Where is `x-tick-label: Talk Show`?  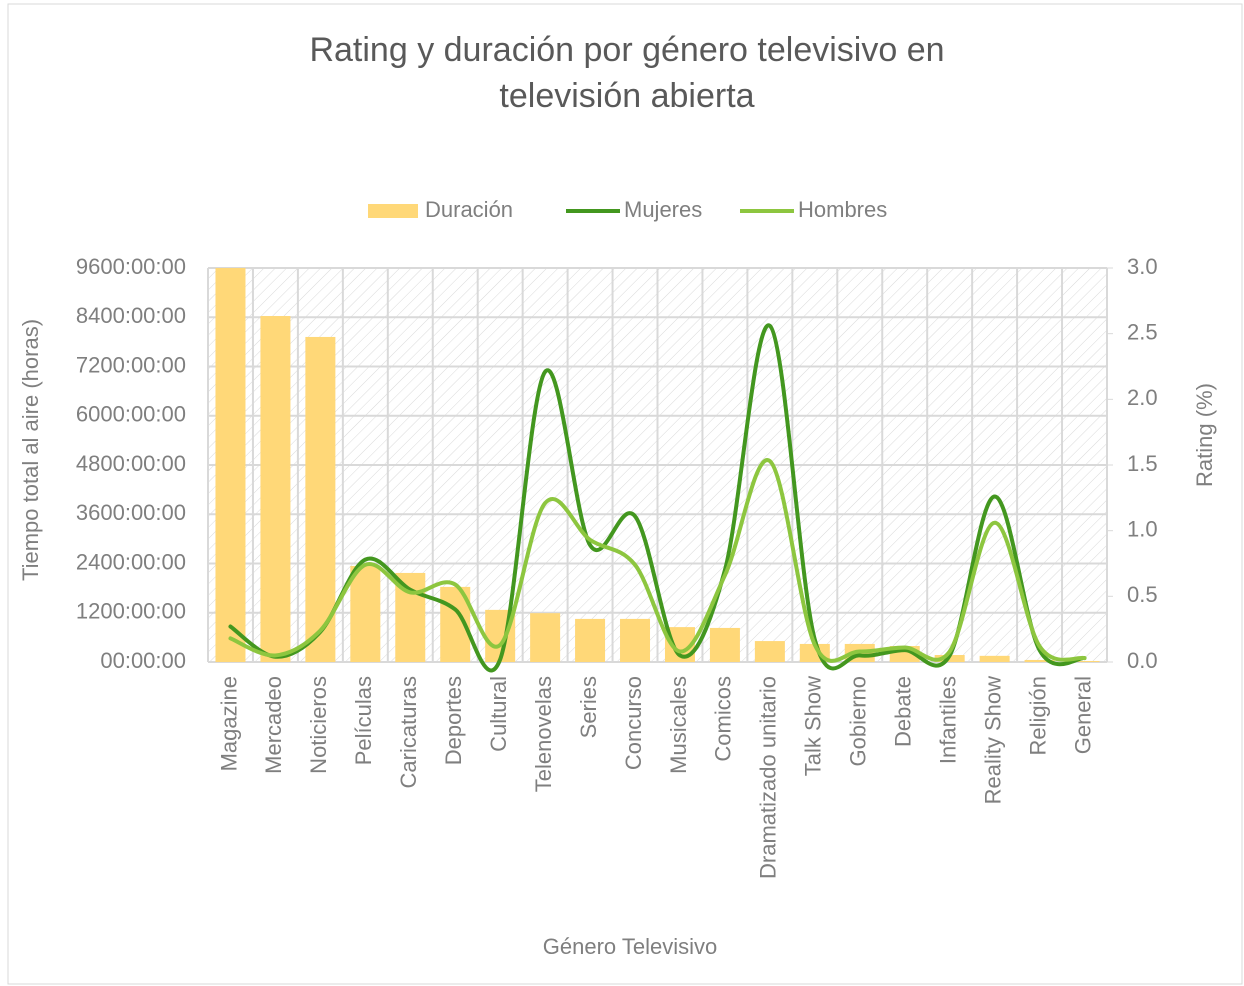 x-tick-label: Talk Show is located at coordinates (813, 726).